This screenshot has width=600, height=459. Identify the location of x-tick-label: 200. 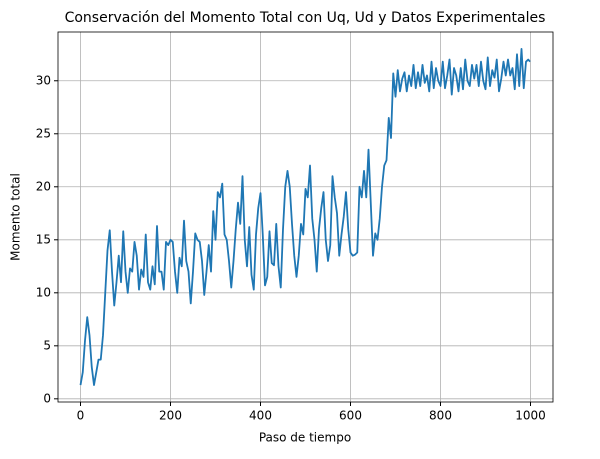
(170, 416).